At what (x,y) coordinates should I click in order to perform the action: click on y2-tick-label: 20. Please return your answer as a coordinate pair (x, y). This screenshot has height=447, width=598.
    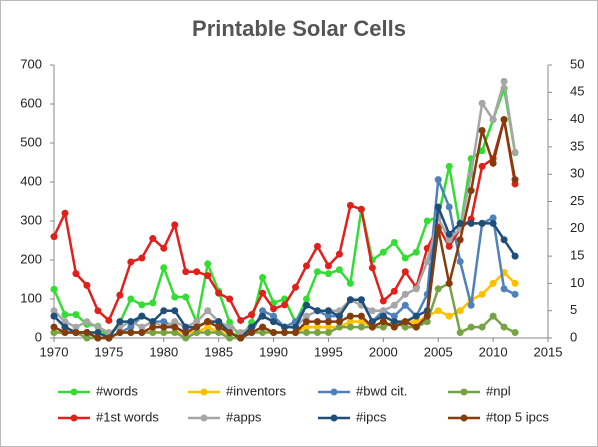
    Looking at the image, I should click on (577, 227).